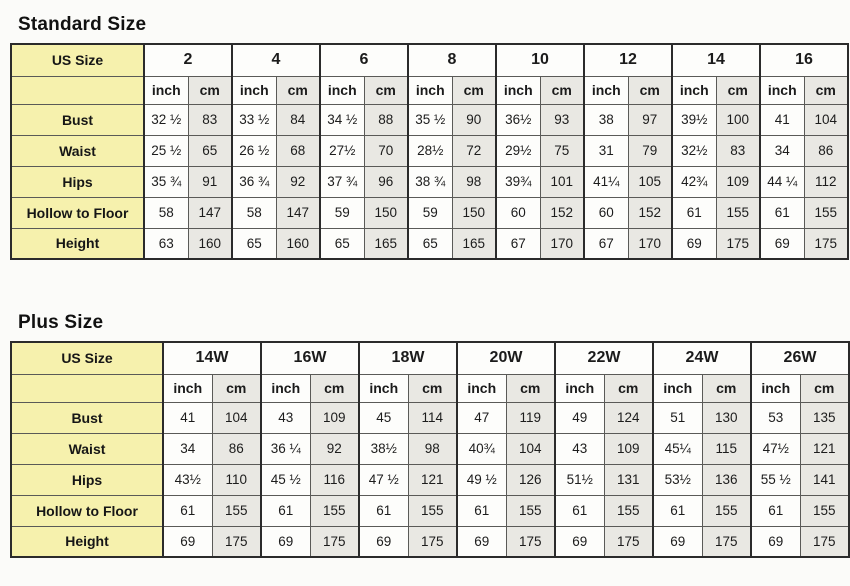 This screenshot has width=850, height=586. What do you see at coordinates (604, 358) in the screenshot?
I see `size-column-header: 22W` at bounding box center [604, 358].